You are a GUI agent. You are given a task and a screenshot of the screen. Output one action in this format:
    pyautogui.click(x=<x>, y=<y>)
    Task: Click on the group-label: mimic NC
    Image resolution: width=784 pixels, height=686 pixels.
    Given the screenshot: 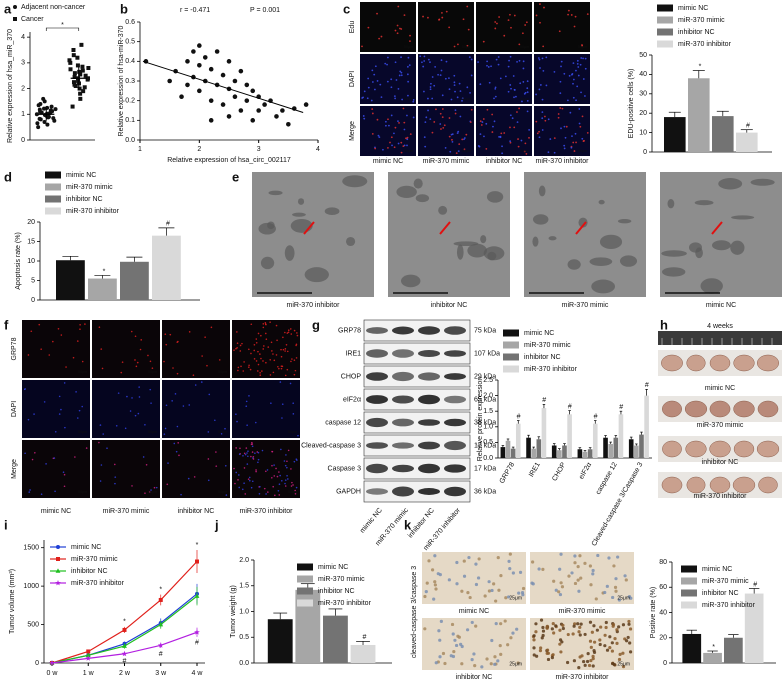 What is the action you would take?
    pyautogui.click(x=720, y=388)
    